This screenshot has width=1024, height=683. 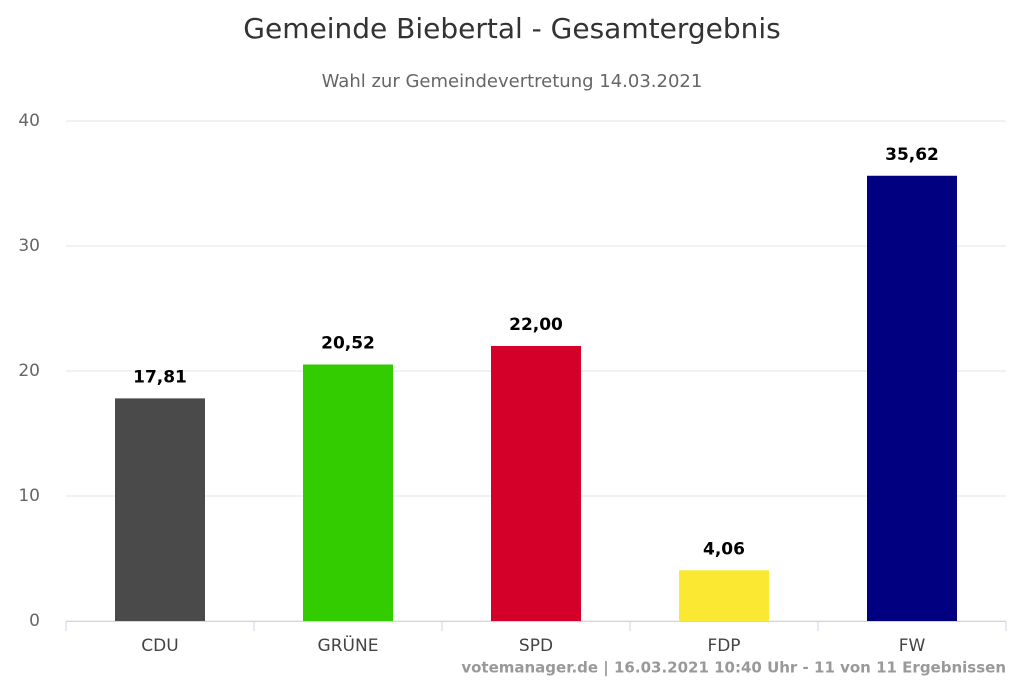 What do you see at coordinates (912, 155) in the screenshot?
I see `value-label: 35,62` at bounding box center [912, 155].